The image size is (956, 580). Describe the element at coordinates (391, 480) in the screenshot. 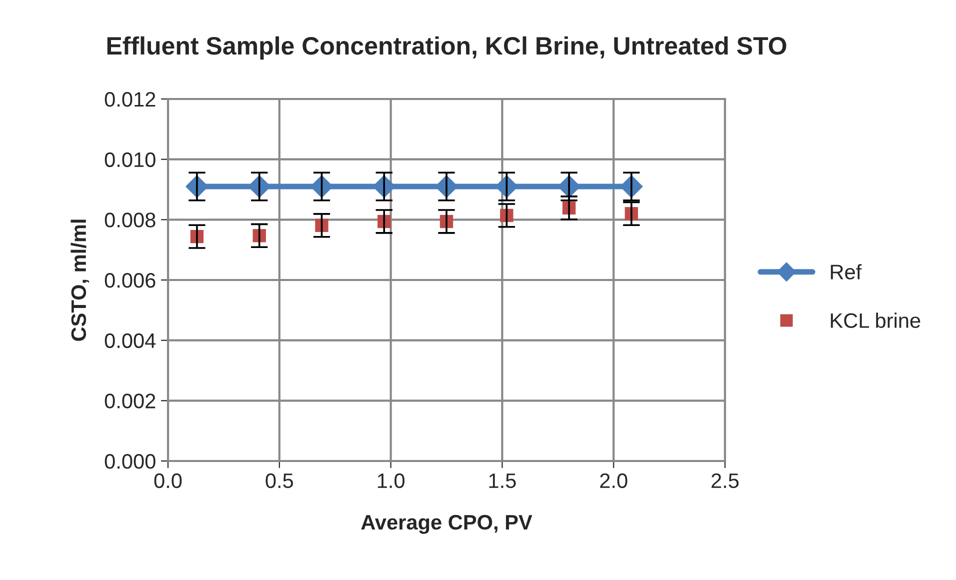

I see `x-tick-label: 1.0` at that location.